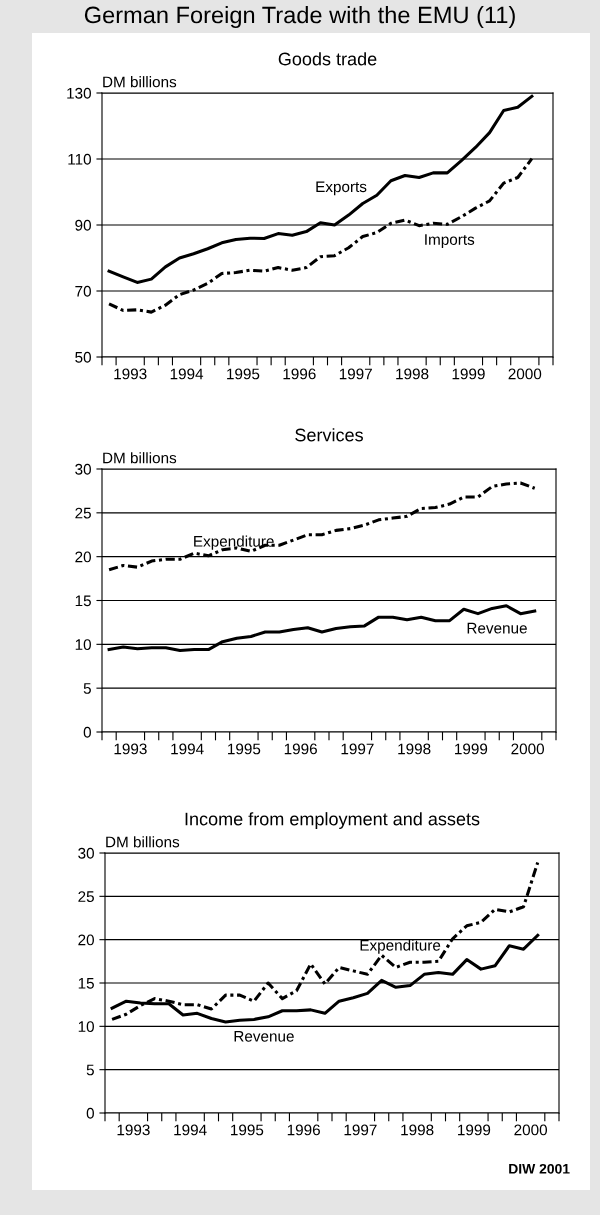 The image size is (600, 1215). I want to click on chart-title: Goods trade, so click(327, 59).